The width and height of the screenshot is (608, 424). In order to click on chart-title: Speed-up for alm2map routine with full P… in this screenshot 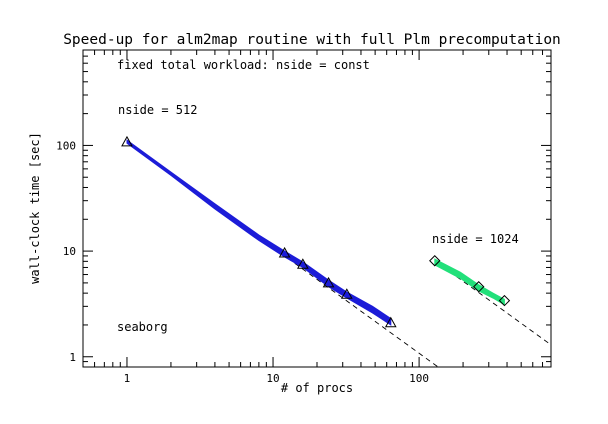, I will do `click(312, 40)`.